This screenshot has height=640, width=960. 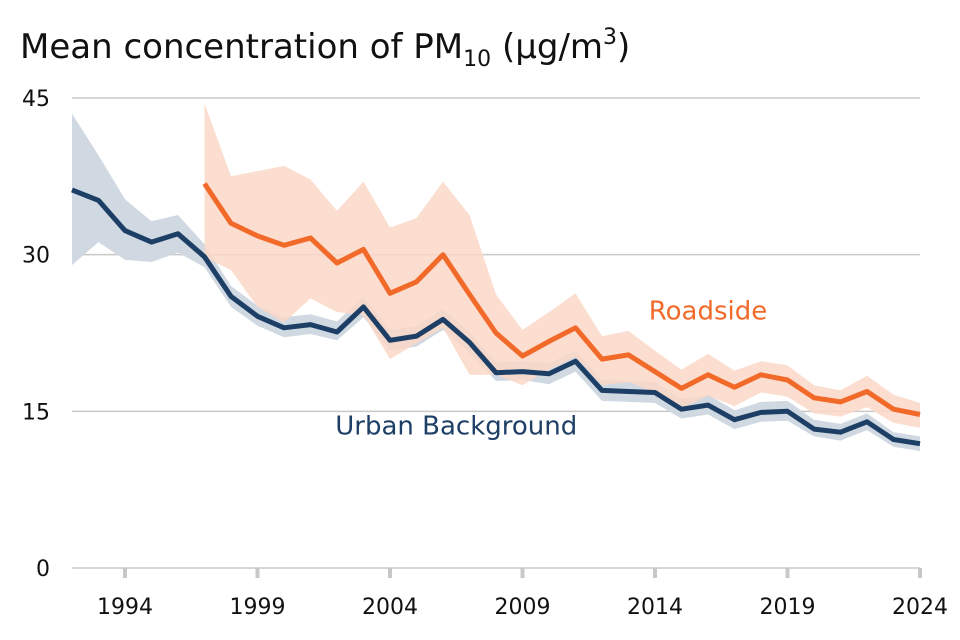 What do you see at coordinates (610, 37) in the screenshot?
I see `title-superscript: 3` at bounding box center [610, 37].